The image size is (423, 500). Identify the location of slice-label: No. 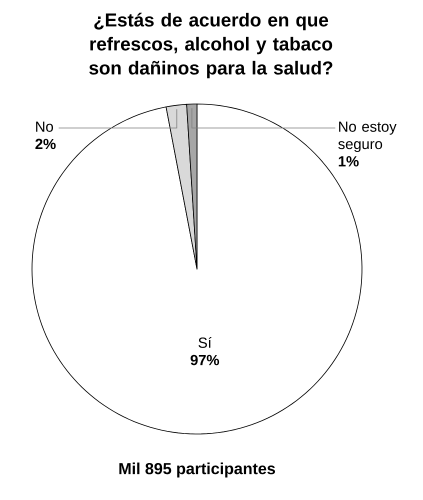
(45, 127).